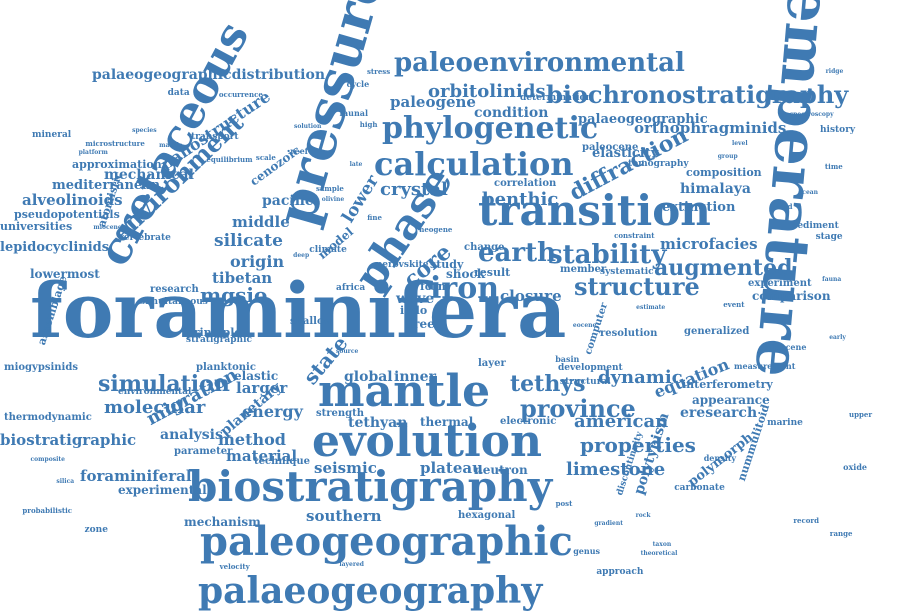  I want to click on cloud-word: correlation, so click(525, 184).